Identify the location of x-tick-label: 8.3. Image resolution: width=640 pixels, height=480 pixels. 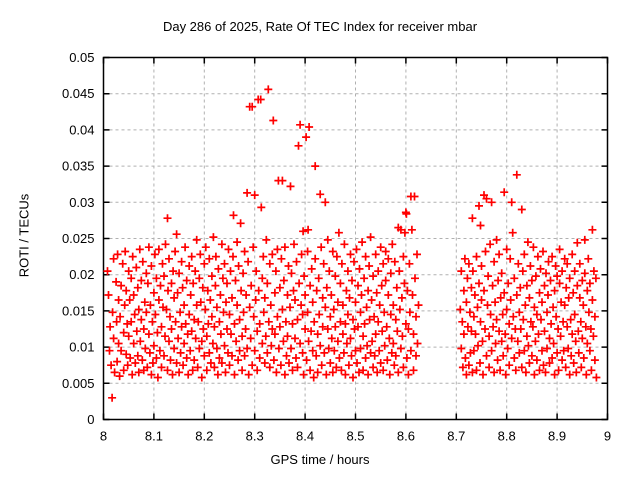
(255, 436).